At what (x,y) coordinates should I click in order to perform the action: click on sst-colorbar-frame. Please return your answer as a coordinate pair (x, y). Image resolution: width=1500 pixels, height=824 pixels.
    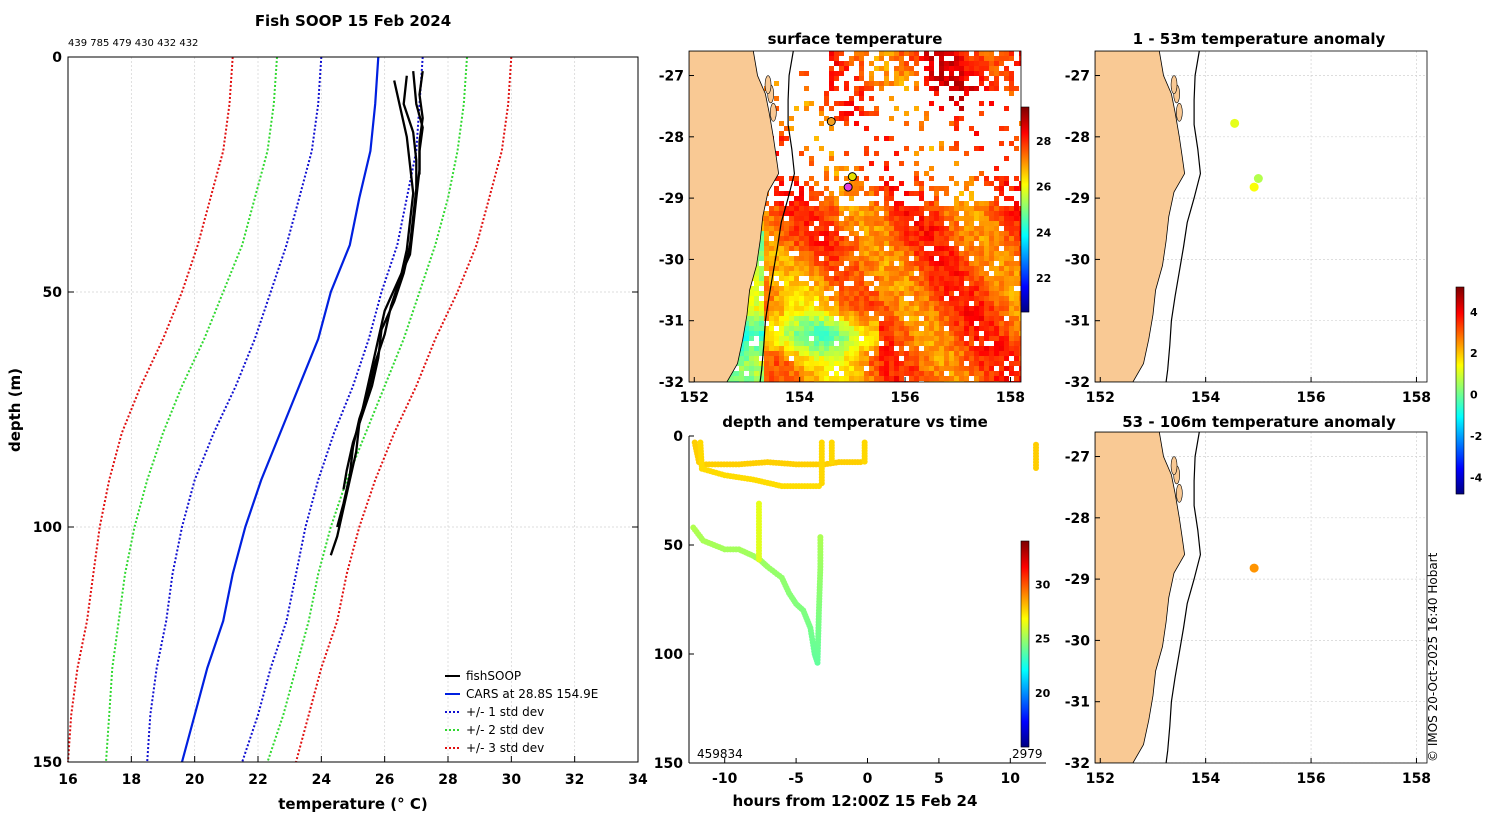
    Looking at the image, I should click on (1025, 209).